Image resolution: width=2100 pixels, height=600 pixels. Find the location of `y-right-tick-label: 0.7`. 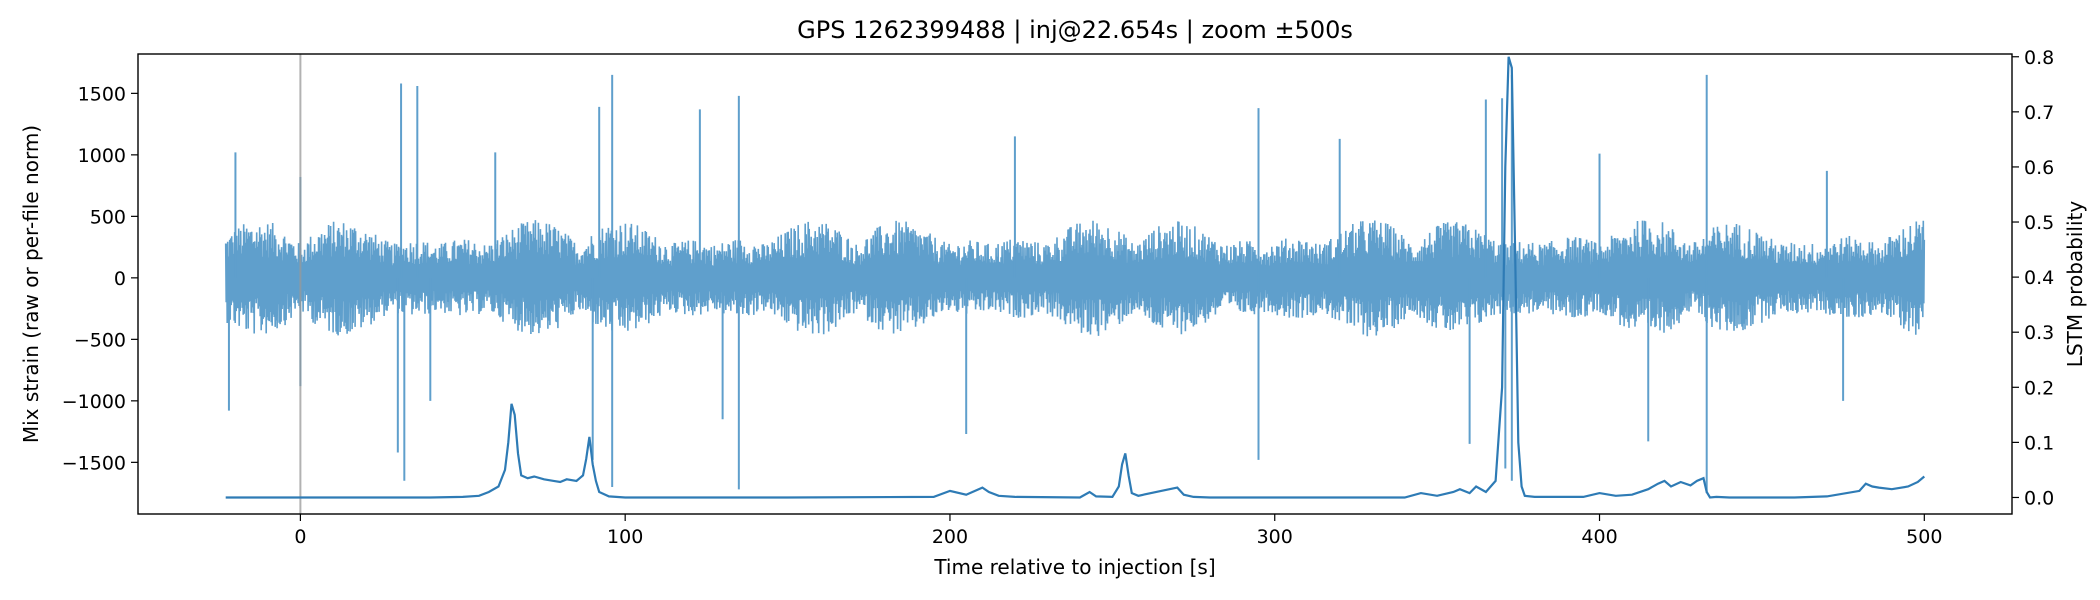

y-right-tick-label: 0.7 is located at coordinates (2039, 113).